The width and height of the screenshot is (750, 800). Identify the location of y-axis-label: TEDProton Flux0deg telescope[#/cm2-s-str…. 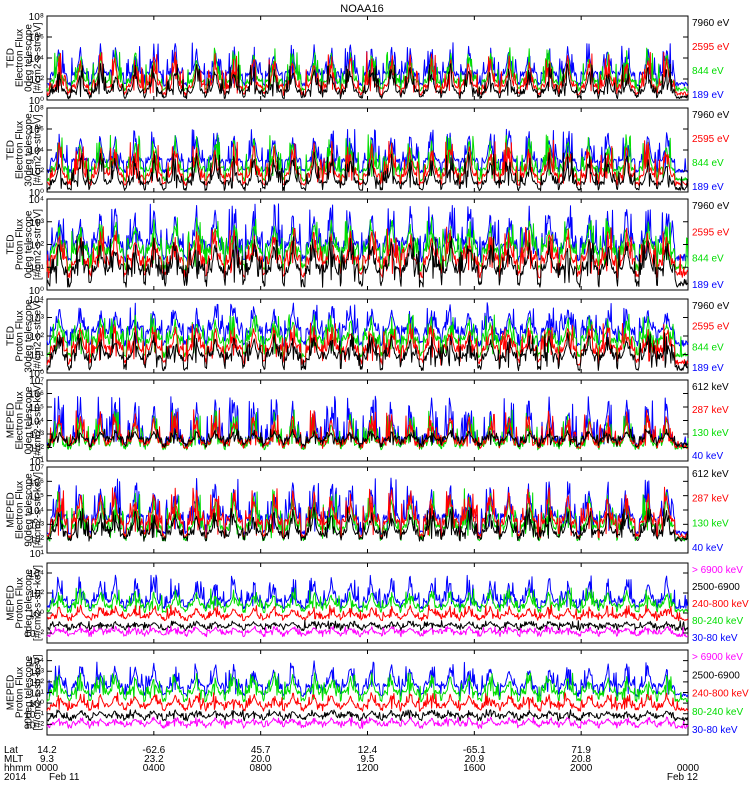
(25, 244).